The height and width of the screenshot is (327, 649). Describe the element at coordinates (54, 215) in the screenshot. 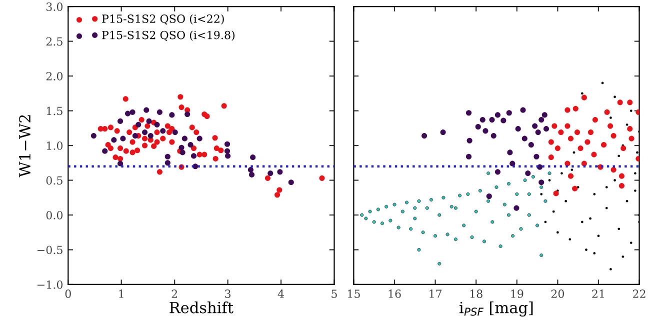

I see `y-tick-label: 0.0` at that location.